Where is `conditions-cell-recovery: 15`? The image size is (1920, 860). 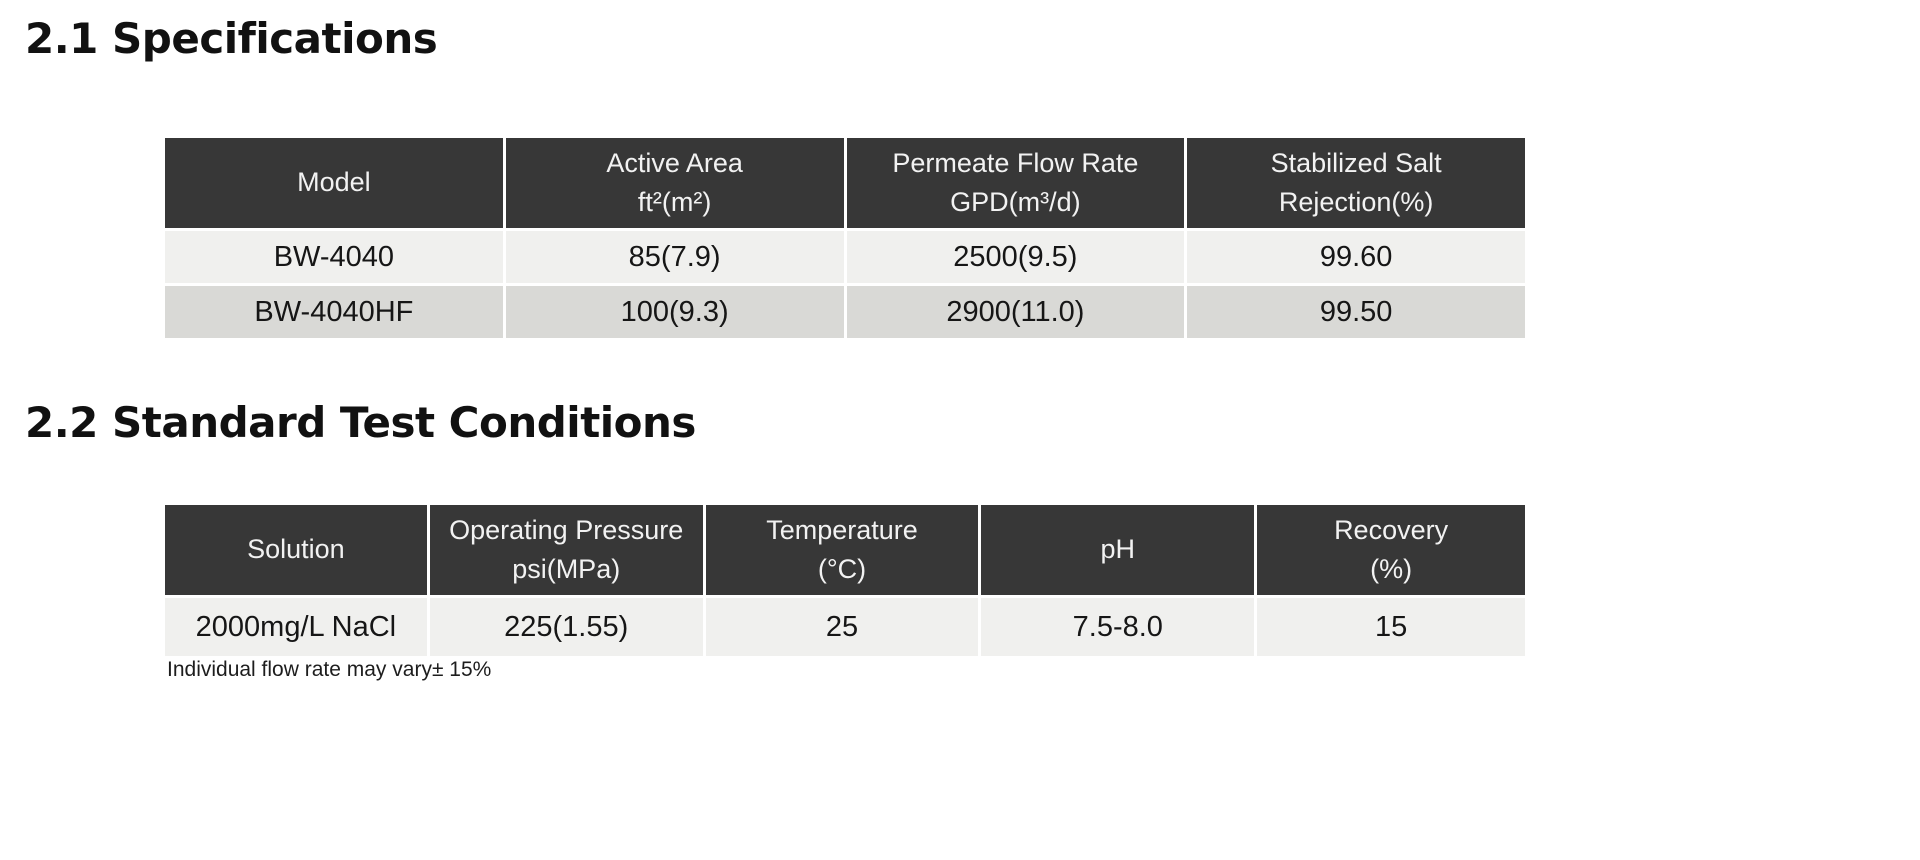 conditions-cell-recovery: 15 is located at coordinates (1391, 627).